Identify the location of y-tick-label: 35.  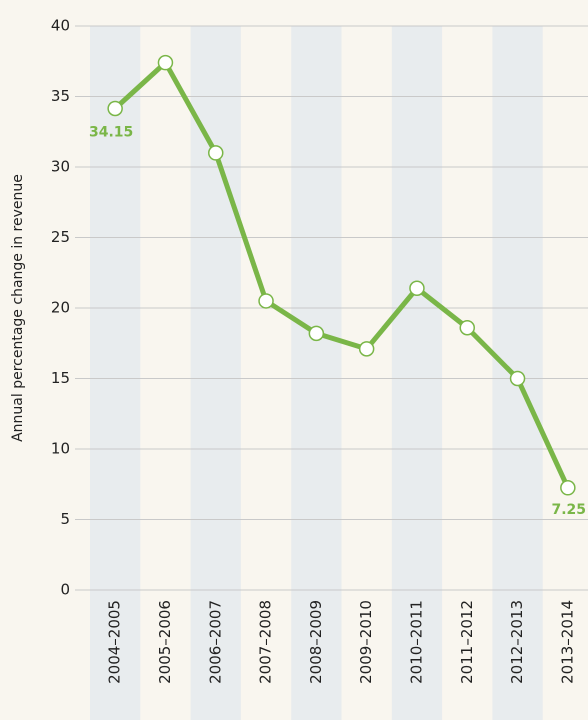
(60, 96).